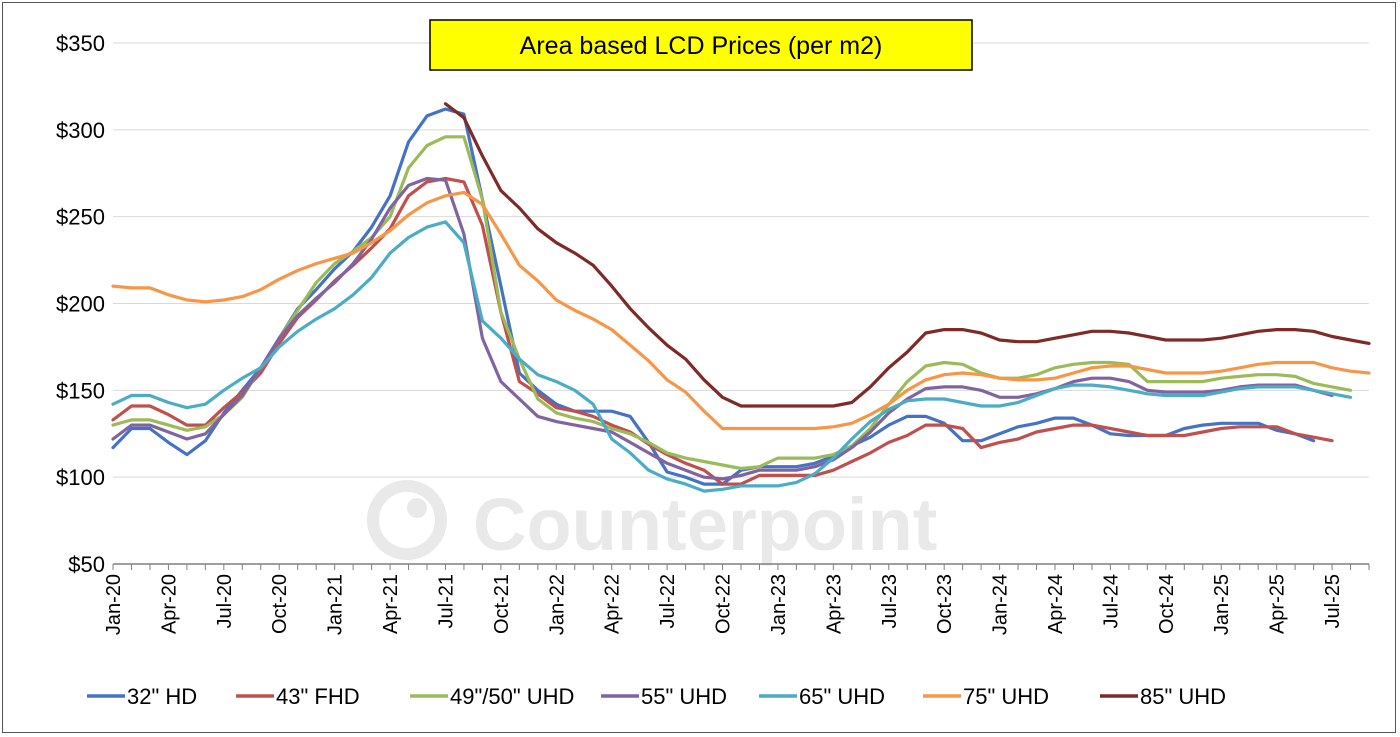  I want to click on legend-label: 75" UHD, so click(1006, 696).